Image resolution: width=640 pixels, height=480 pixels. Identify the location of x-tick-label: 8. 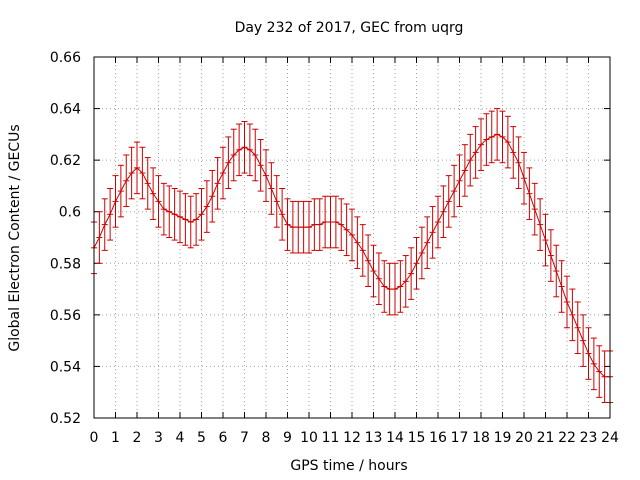
(266, 438).